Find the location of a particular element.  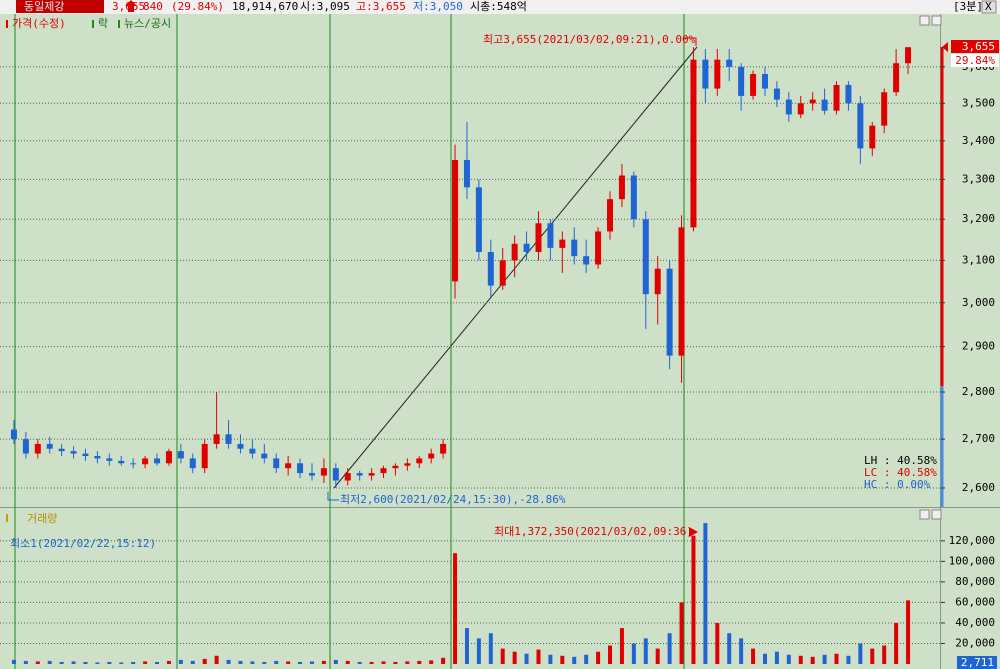

current-volume-label: 2,711 is located at coordinates (977, 662).